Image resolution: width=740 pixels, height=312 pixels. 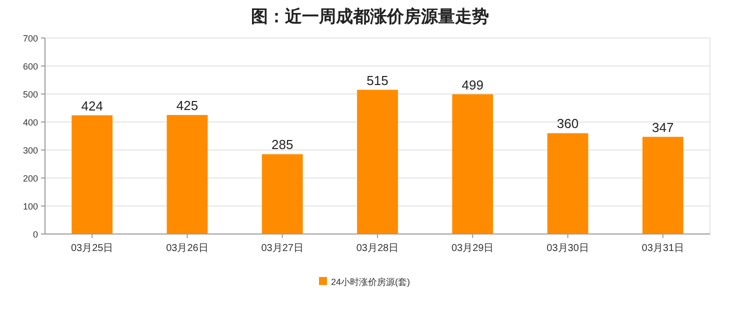 I want to click on data-label: 499, so click(x=473, y=84).